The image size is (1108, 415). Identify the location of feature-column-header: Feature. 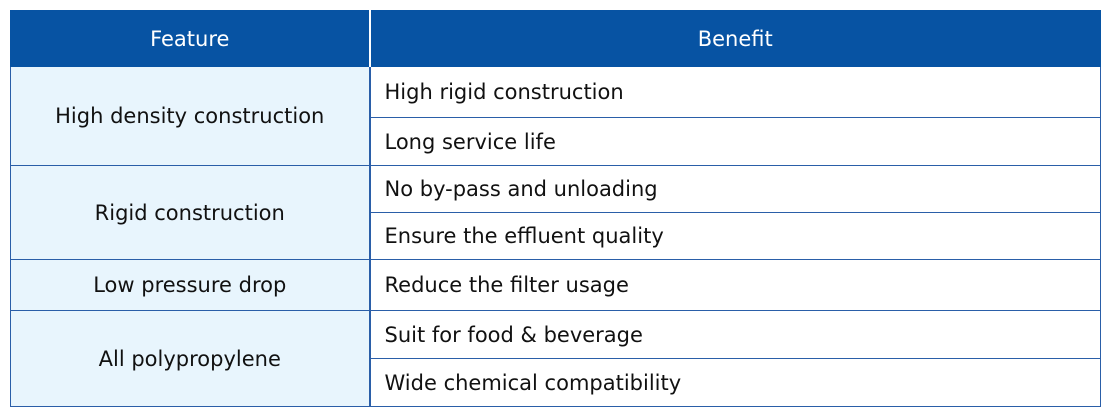
(190, 38).